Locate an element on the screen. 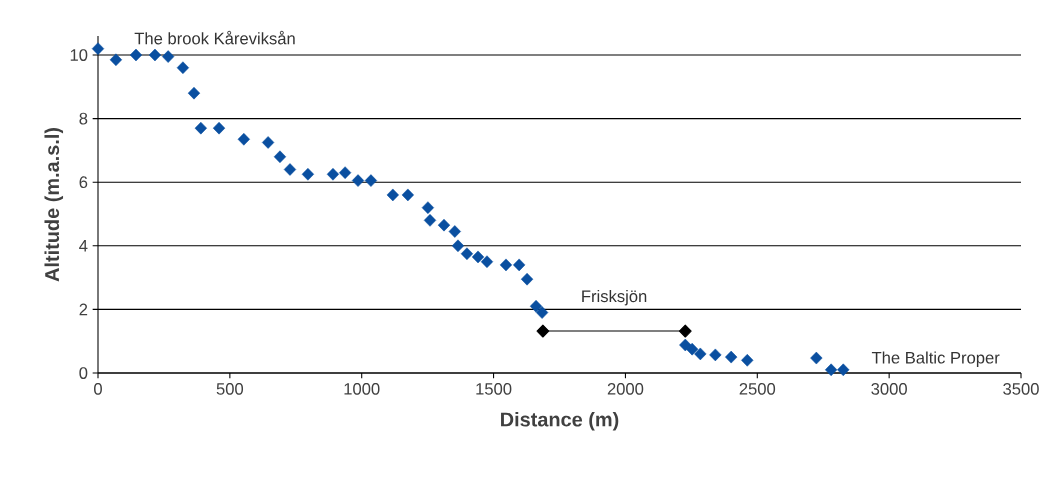  annotation: The brook Kåreviksån is located at coordinates (214, 37).